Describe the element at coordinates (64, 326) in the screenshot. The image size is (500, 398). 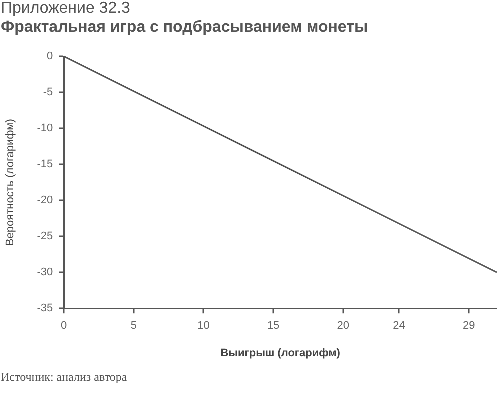
I see `x-tick-label: 0` at that location.